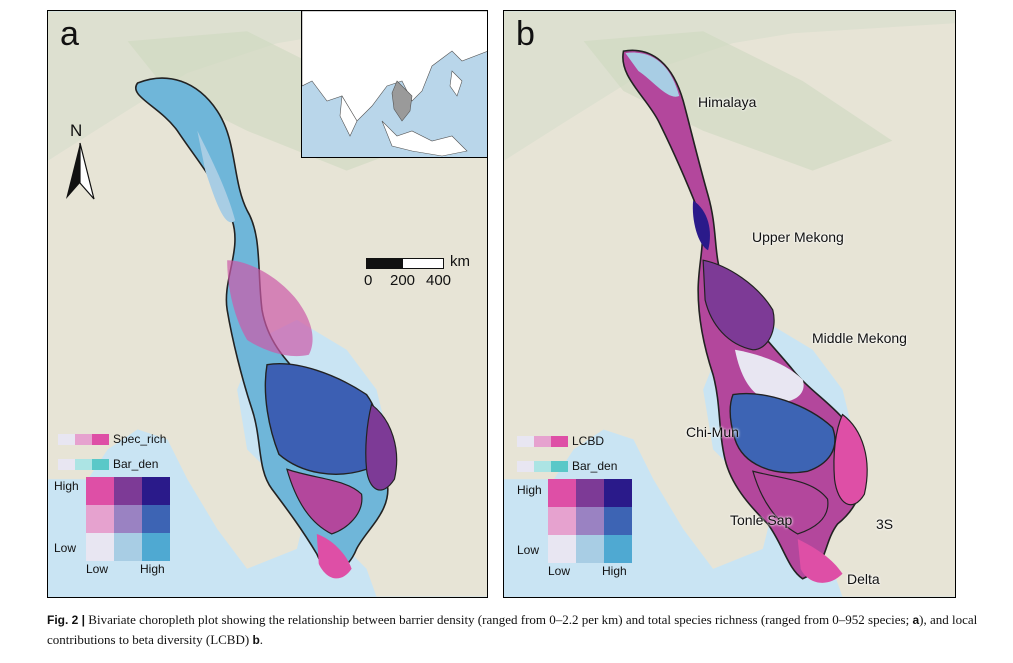 The image size is (1013, 663). Describe the element at coordinates (885, 524) in the screenshot. I see `region-label-3s: 3S` at that location.